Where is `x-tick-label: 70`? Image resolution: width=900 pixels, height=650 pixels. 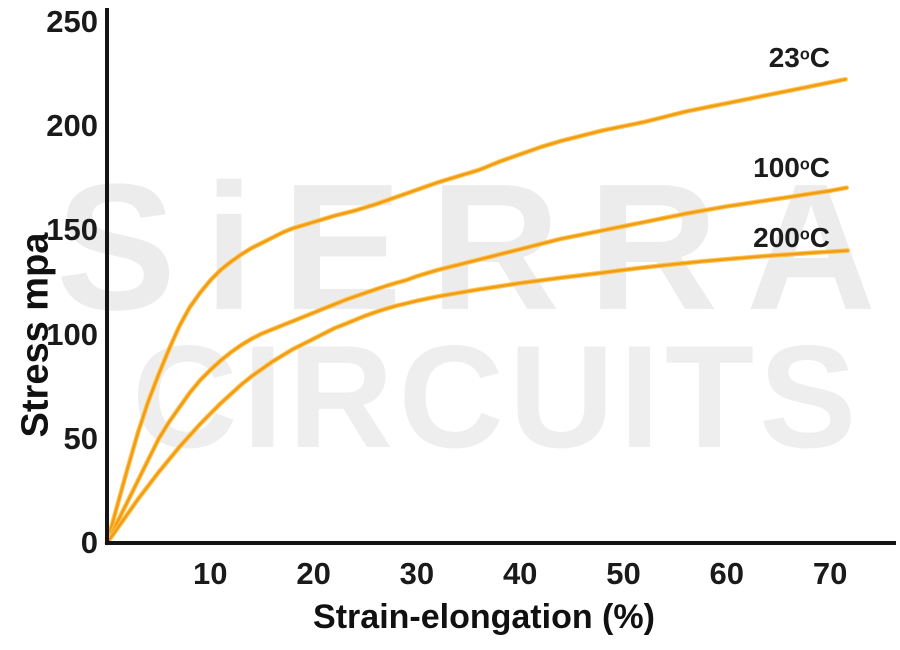 x-tick-label: 70 is located at coordinates (830, 573).